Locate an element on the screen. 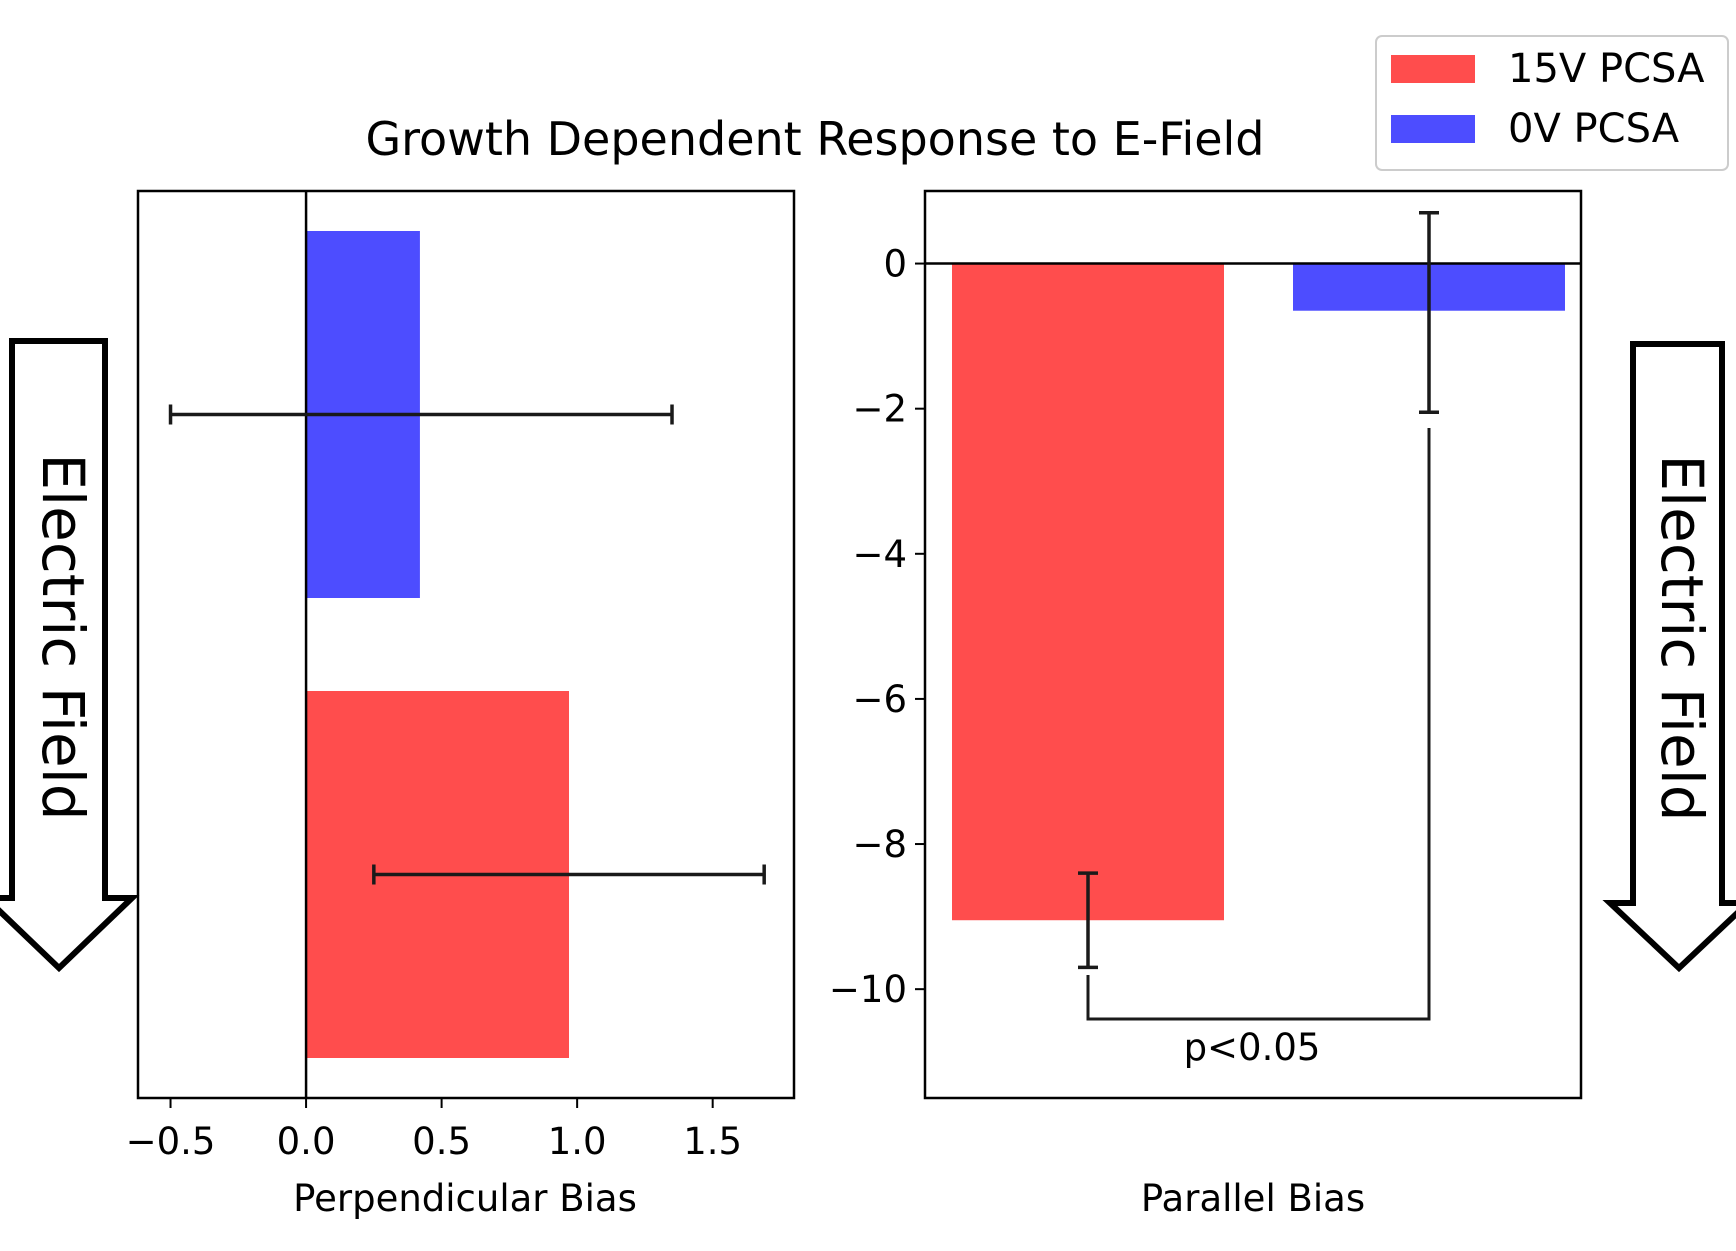 The width and height of the screenshot is (1736, 1251). legend: 15V PCSA 0V PCSA is located at coordinates (1552, 103).